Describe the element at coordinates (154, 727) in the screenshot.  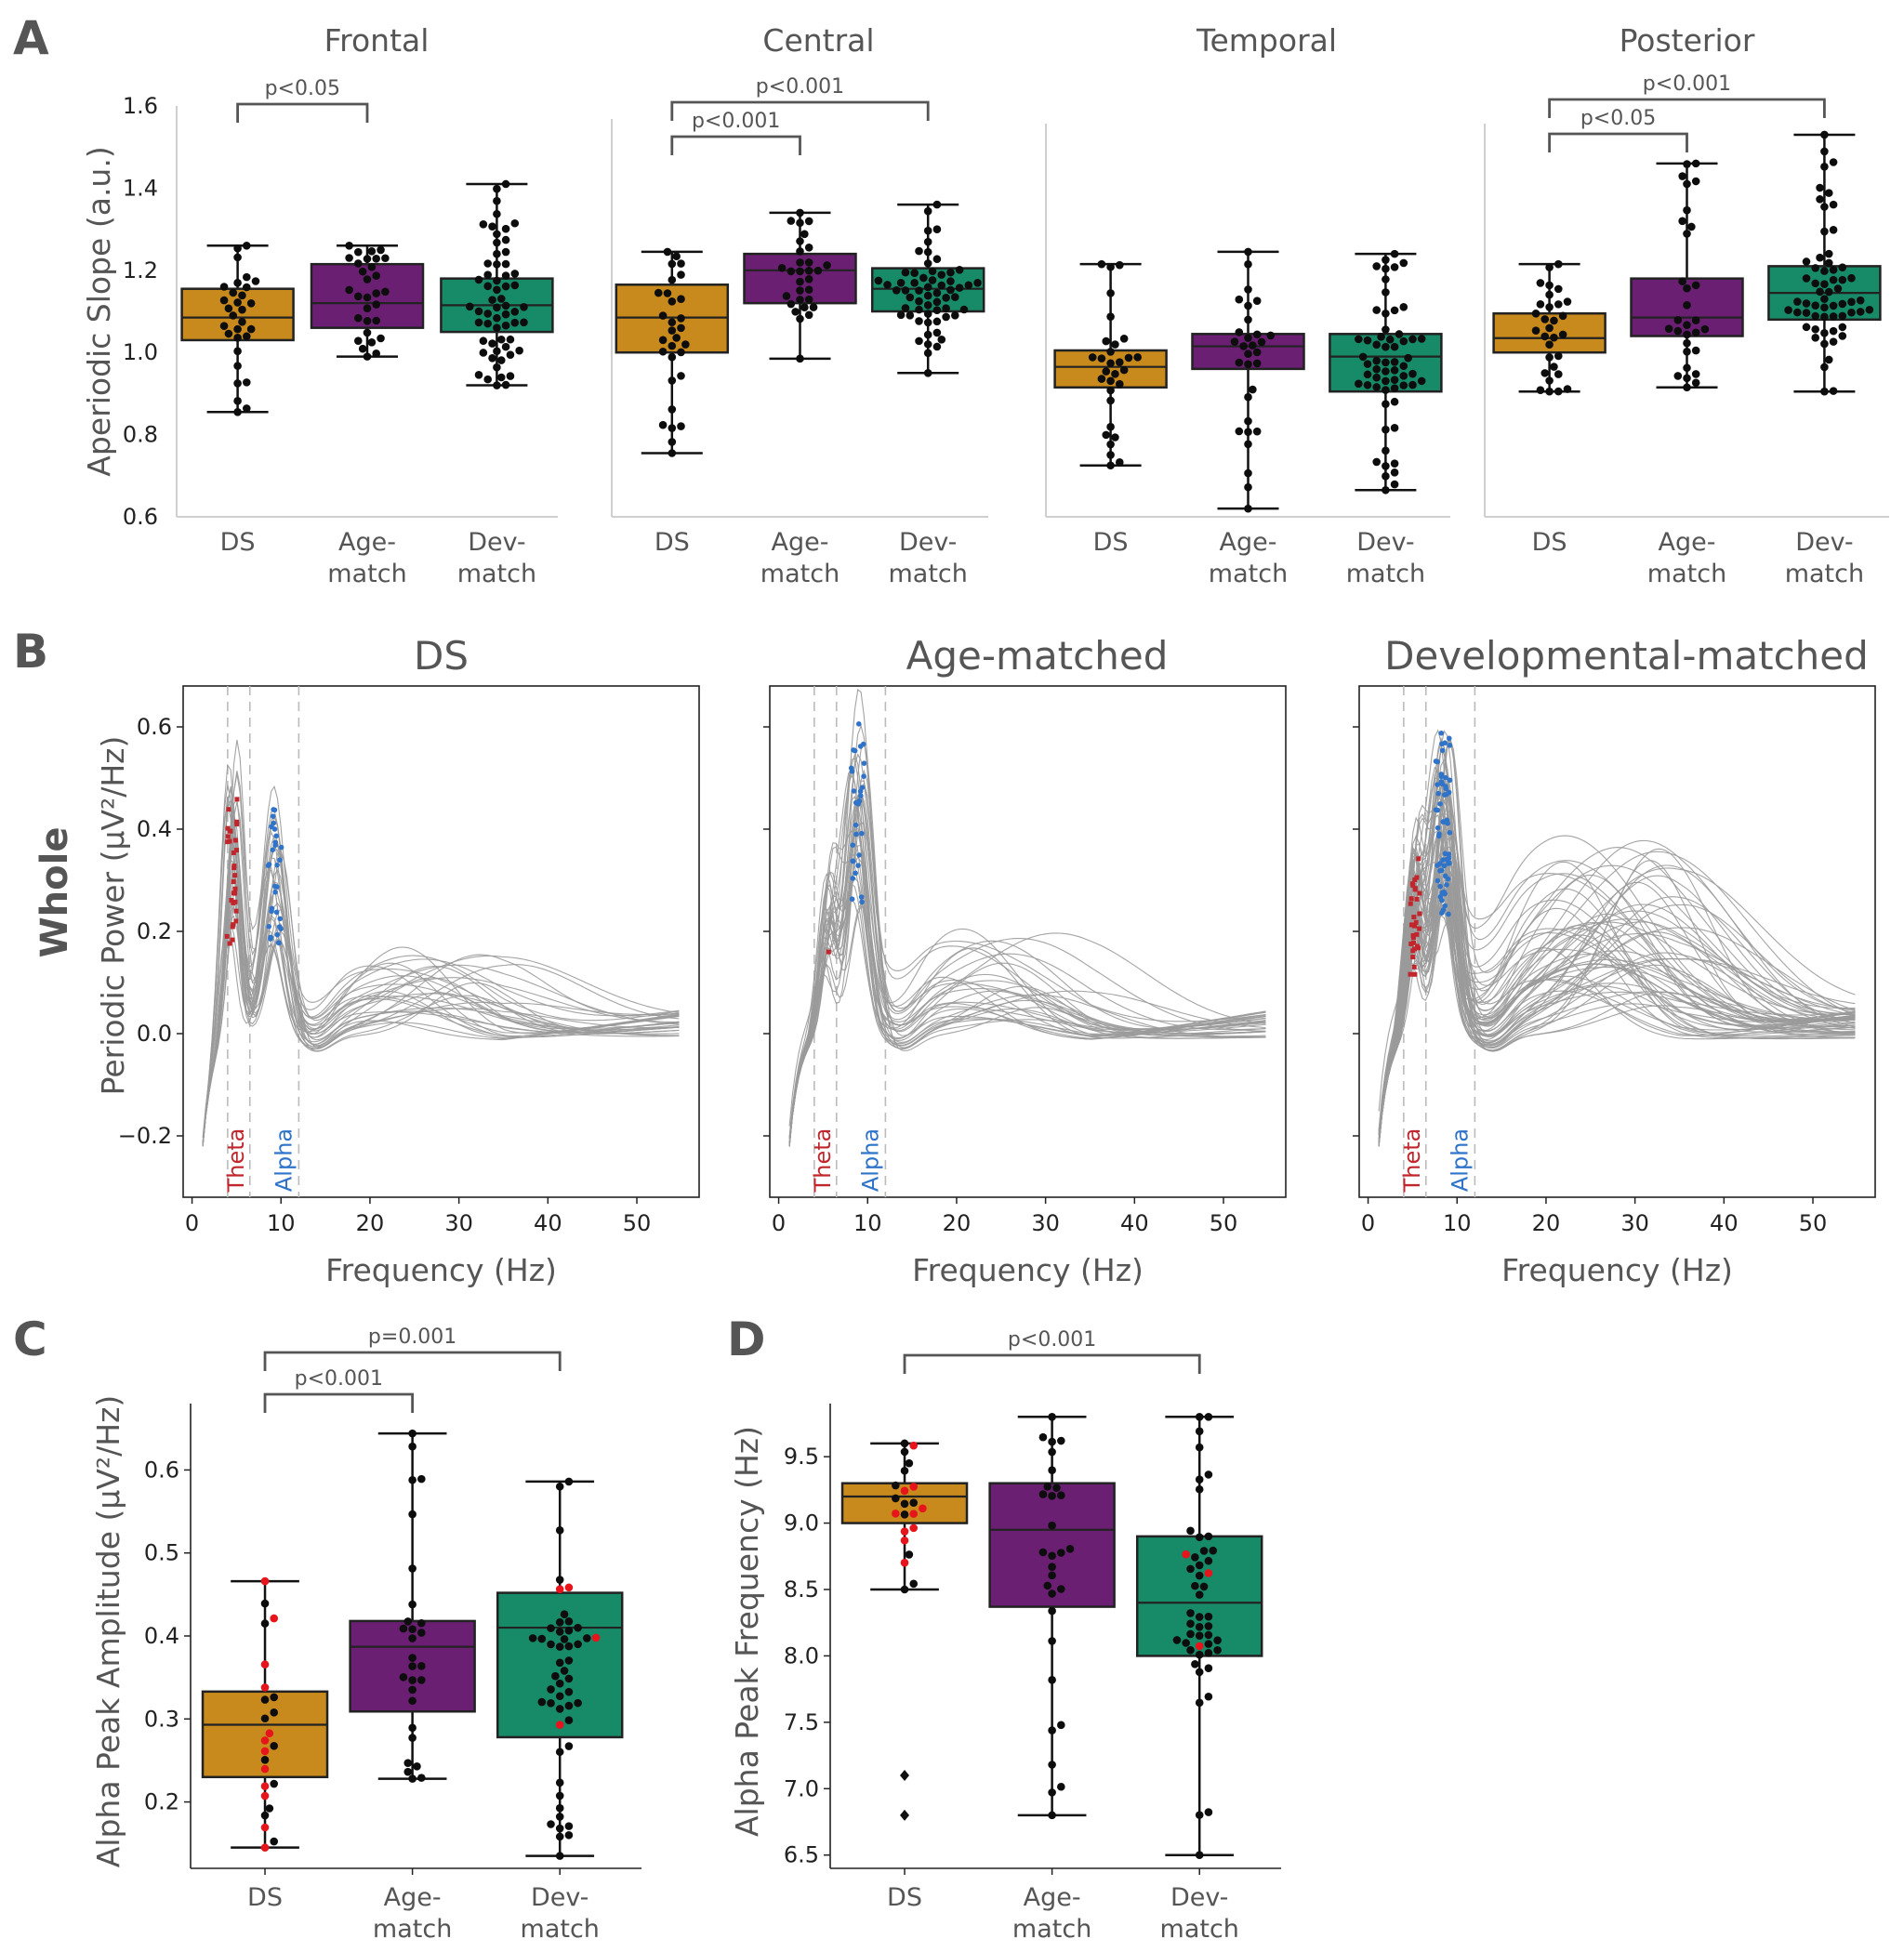
I see `panel-b-ds-ytick-label: 0.6` at that location.